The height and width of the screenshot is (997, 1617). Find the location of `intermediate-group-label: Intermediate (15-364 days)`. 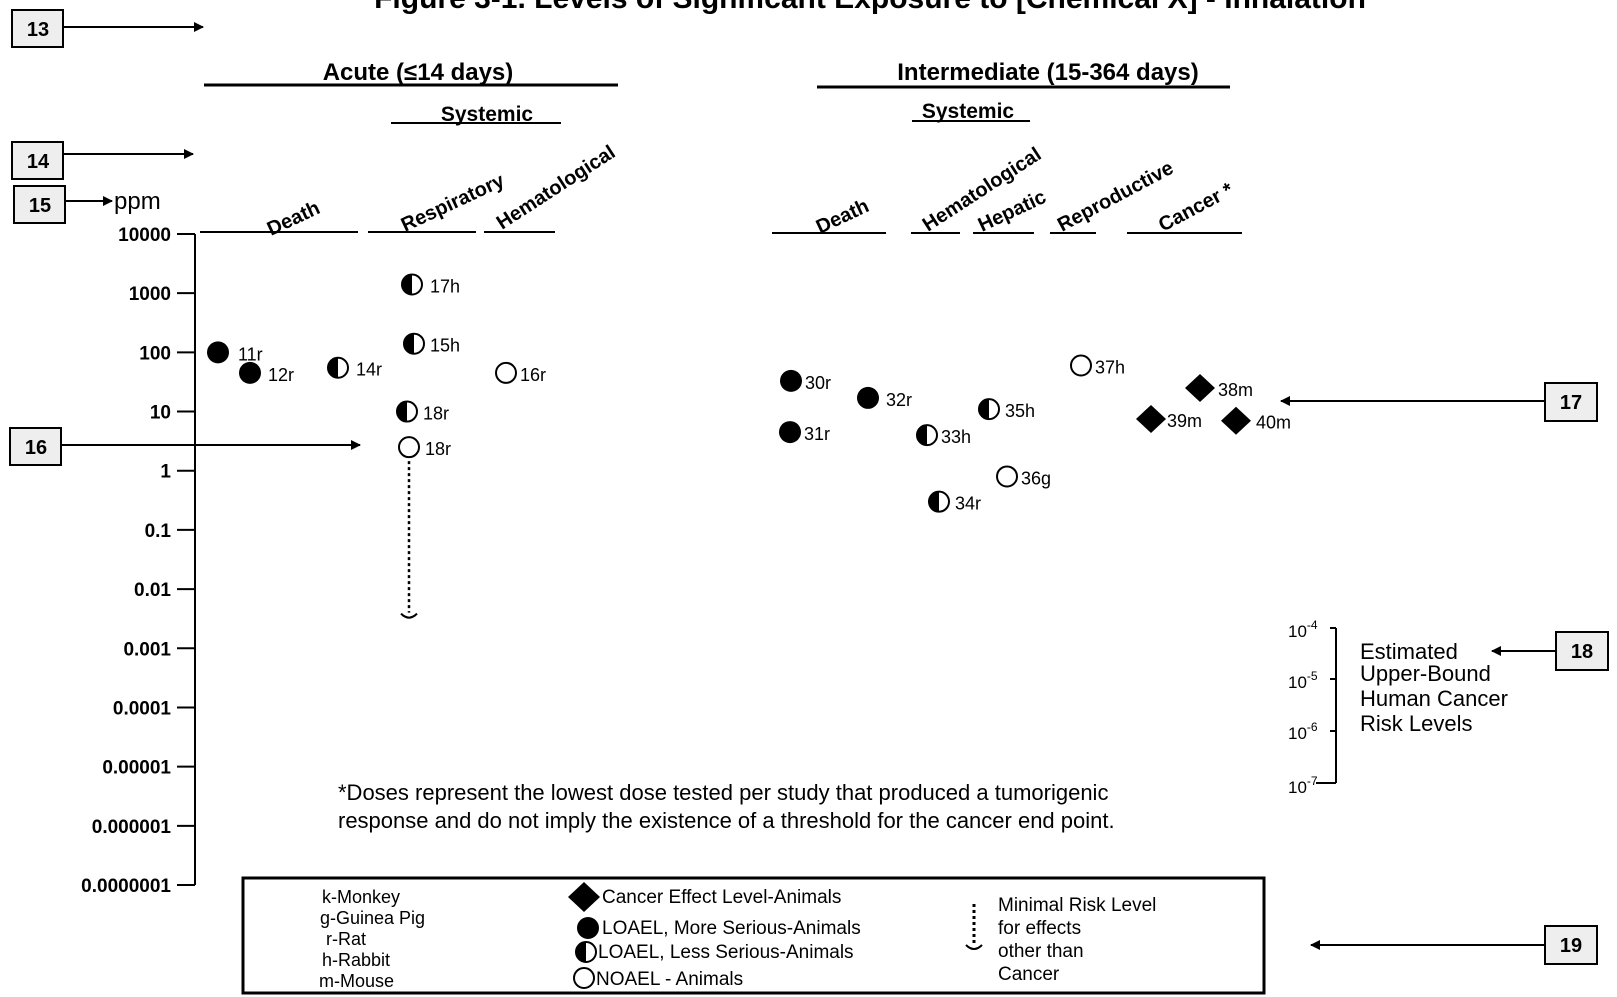

intermediate-group-label: Intermediate (15-364 days) is located at coordinates (1047, 72).